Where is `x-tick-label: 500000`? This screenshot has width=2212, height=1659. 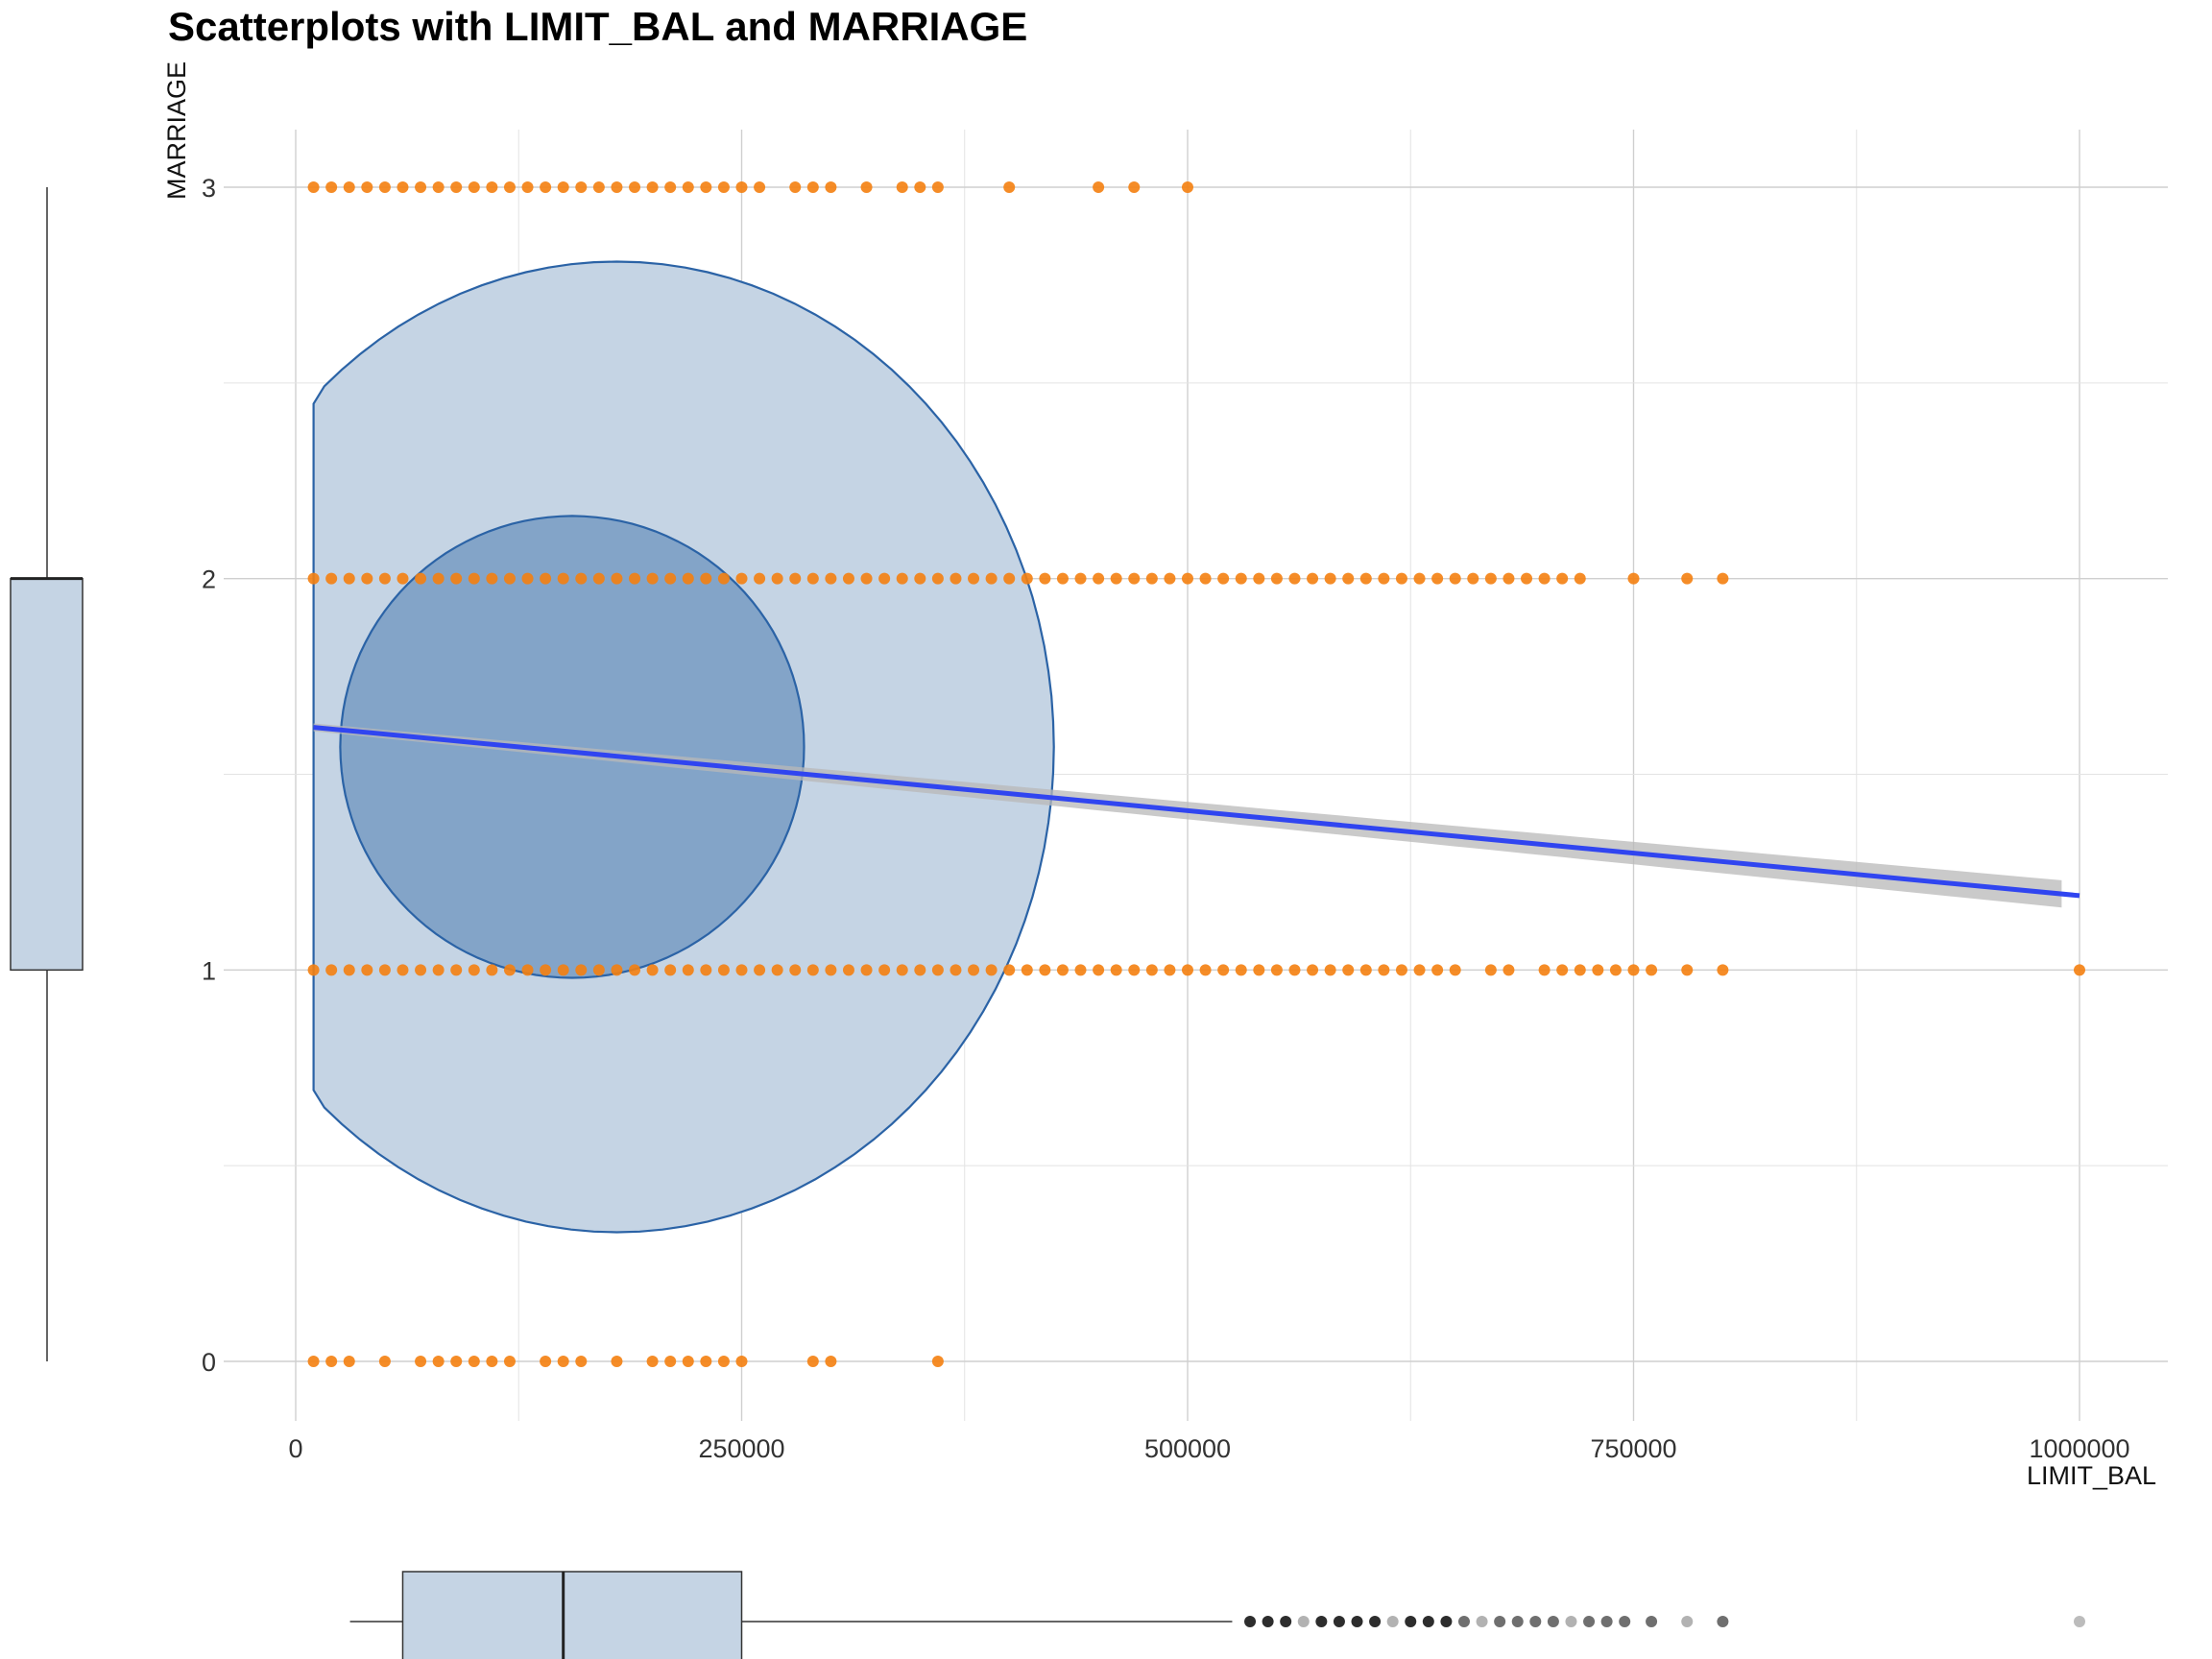 x-tick-label: 500000 is located at coordinates (1187, 1448).